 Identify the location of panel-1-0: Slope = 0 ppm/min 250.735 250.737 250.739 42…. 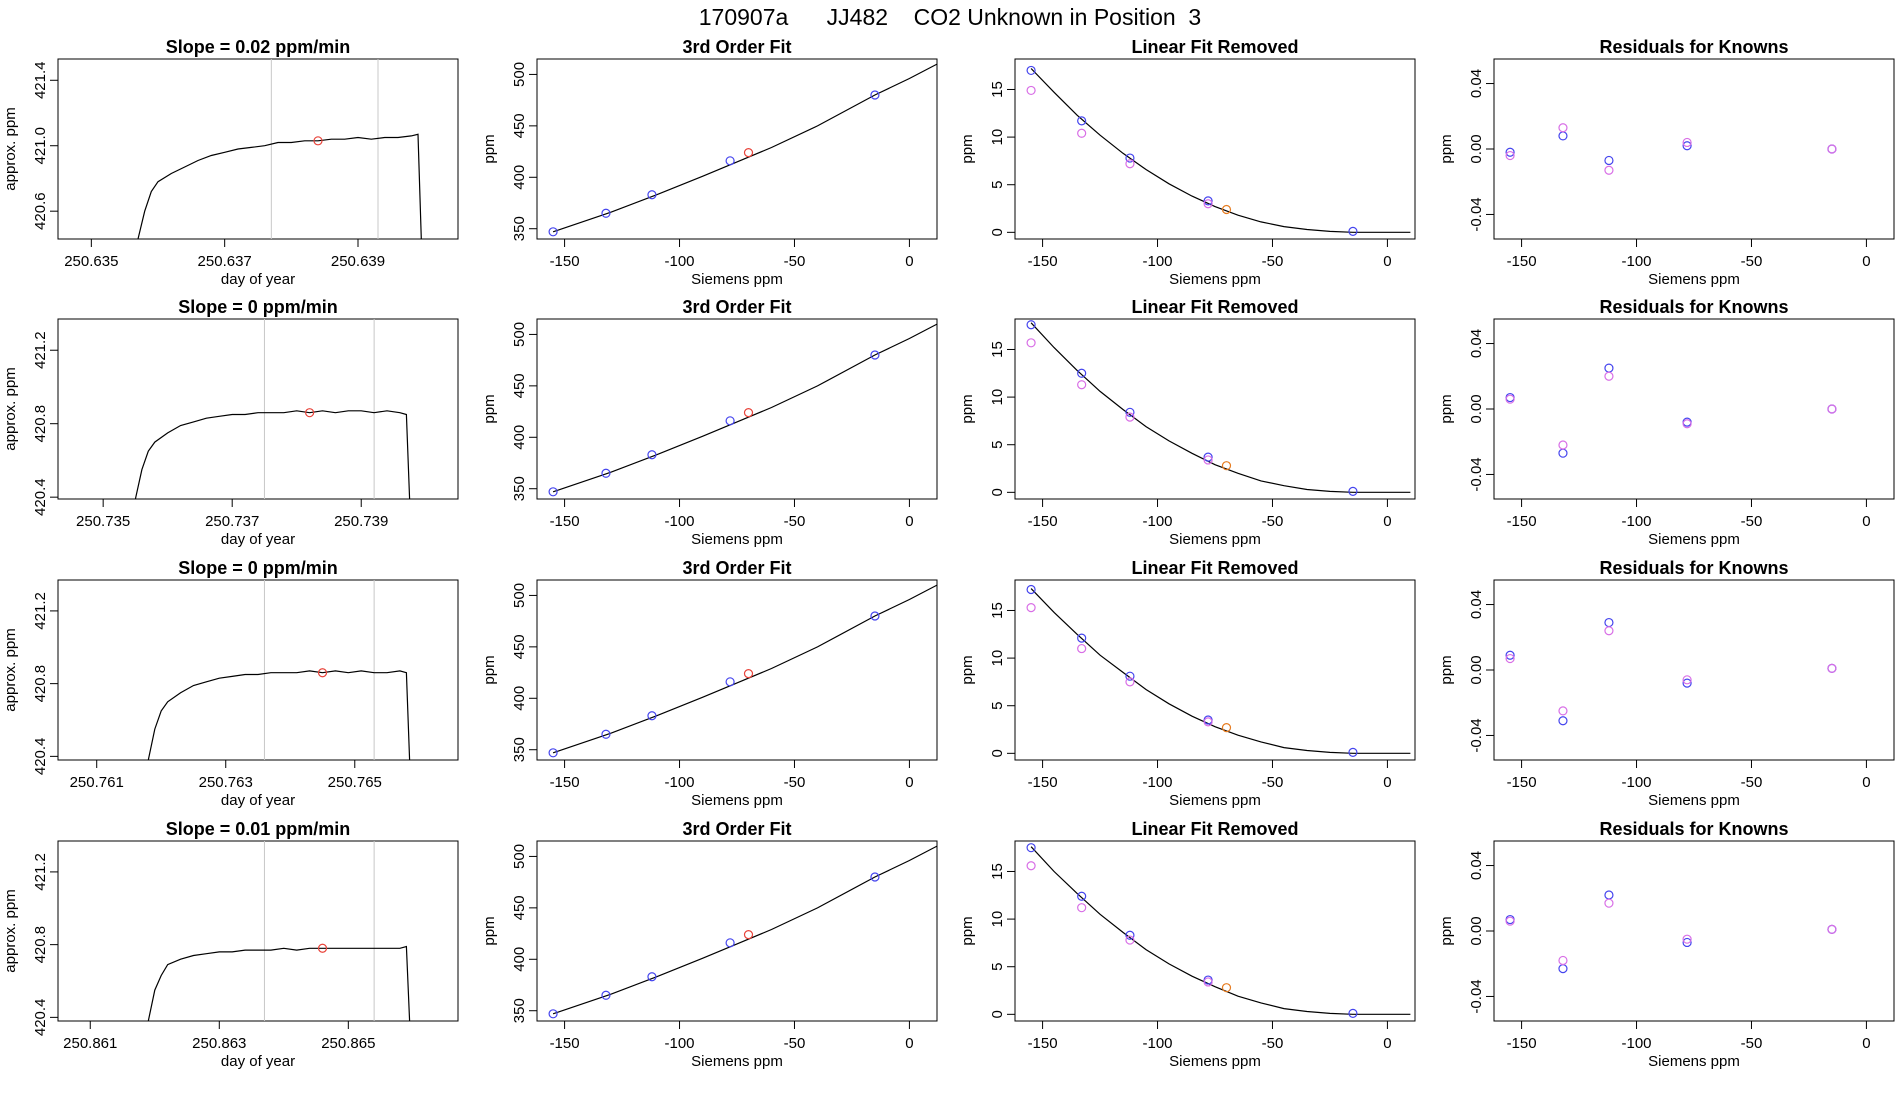
(230, 422).